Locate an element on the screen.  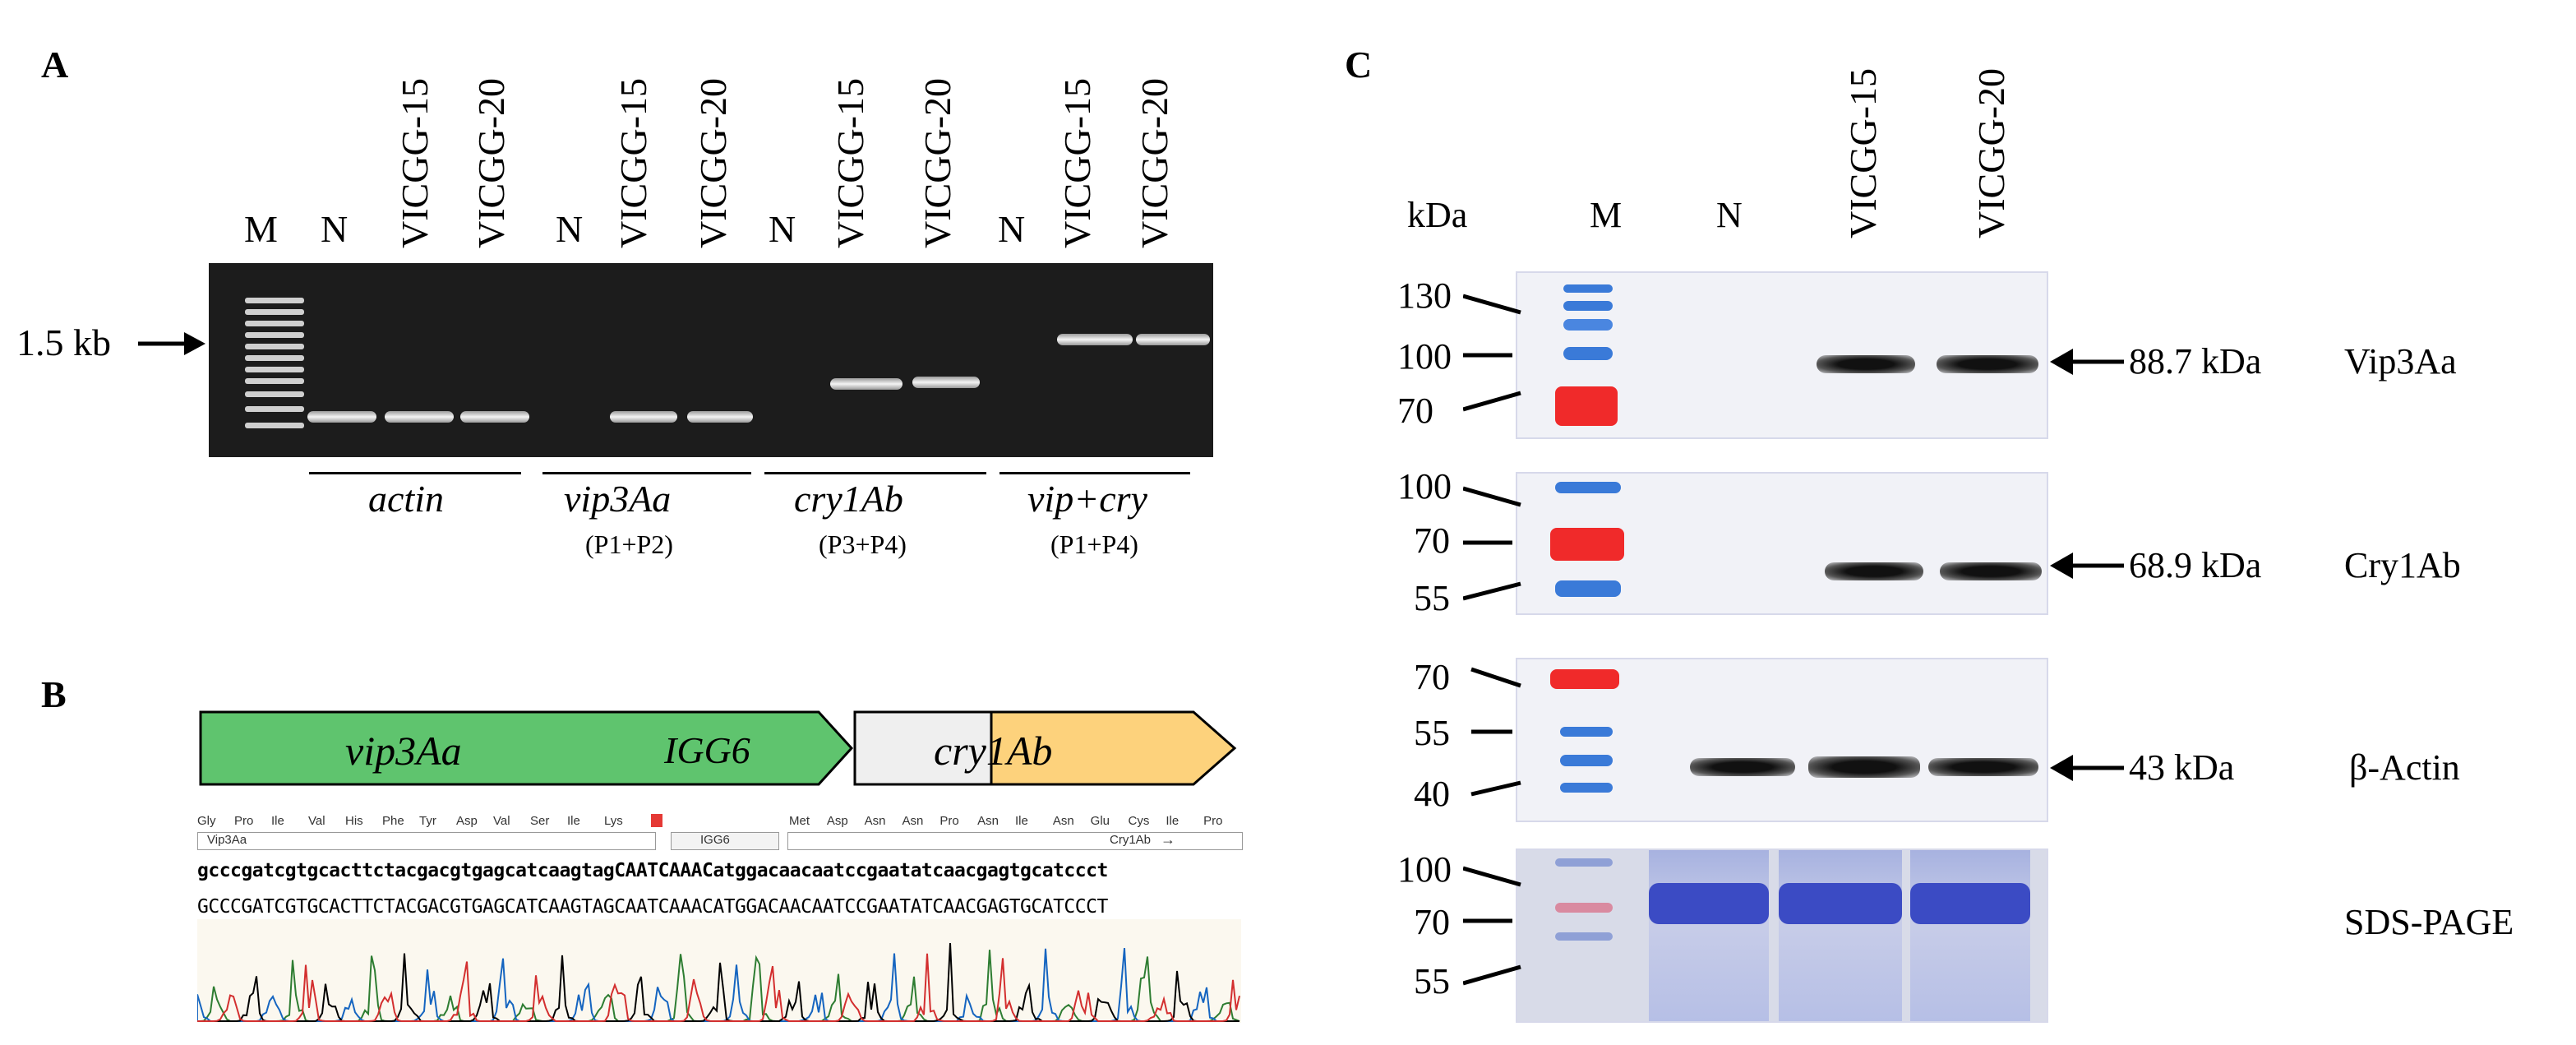
amino-acid-label: Glu is located at coordinates (1100, 821).